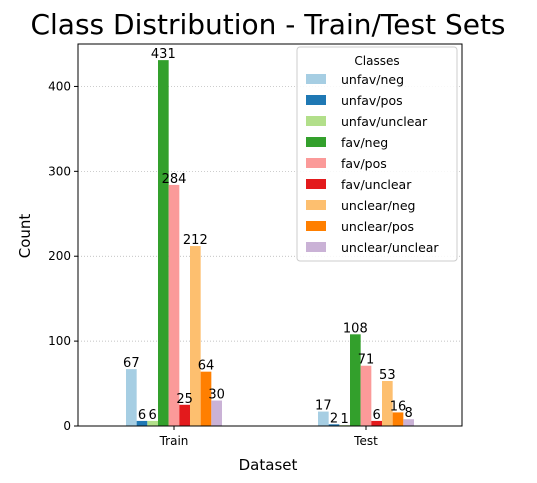  Describe the element at coordinates (364, 163) in the screenshot. I see `legend-entry-label: fav/pos` at that location.